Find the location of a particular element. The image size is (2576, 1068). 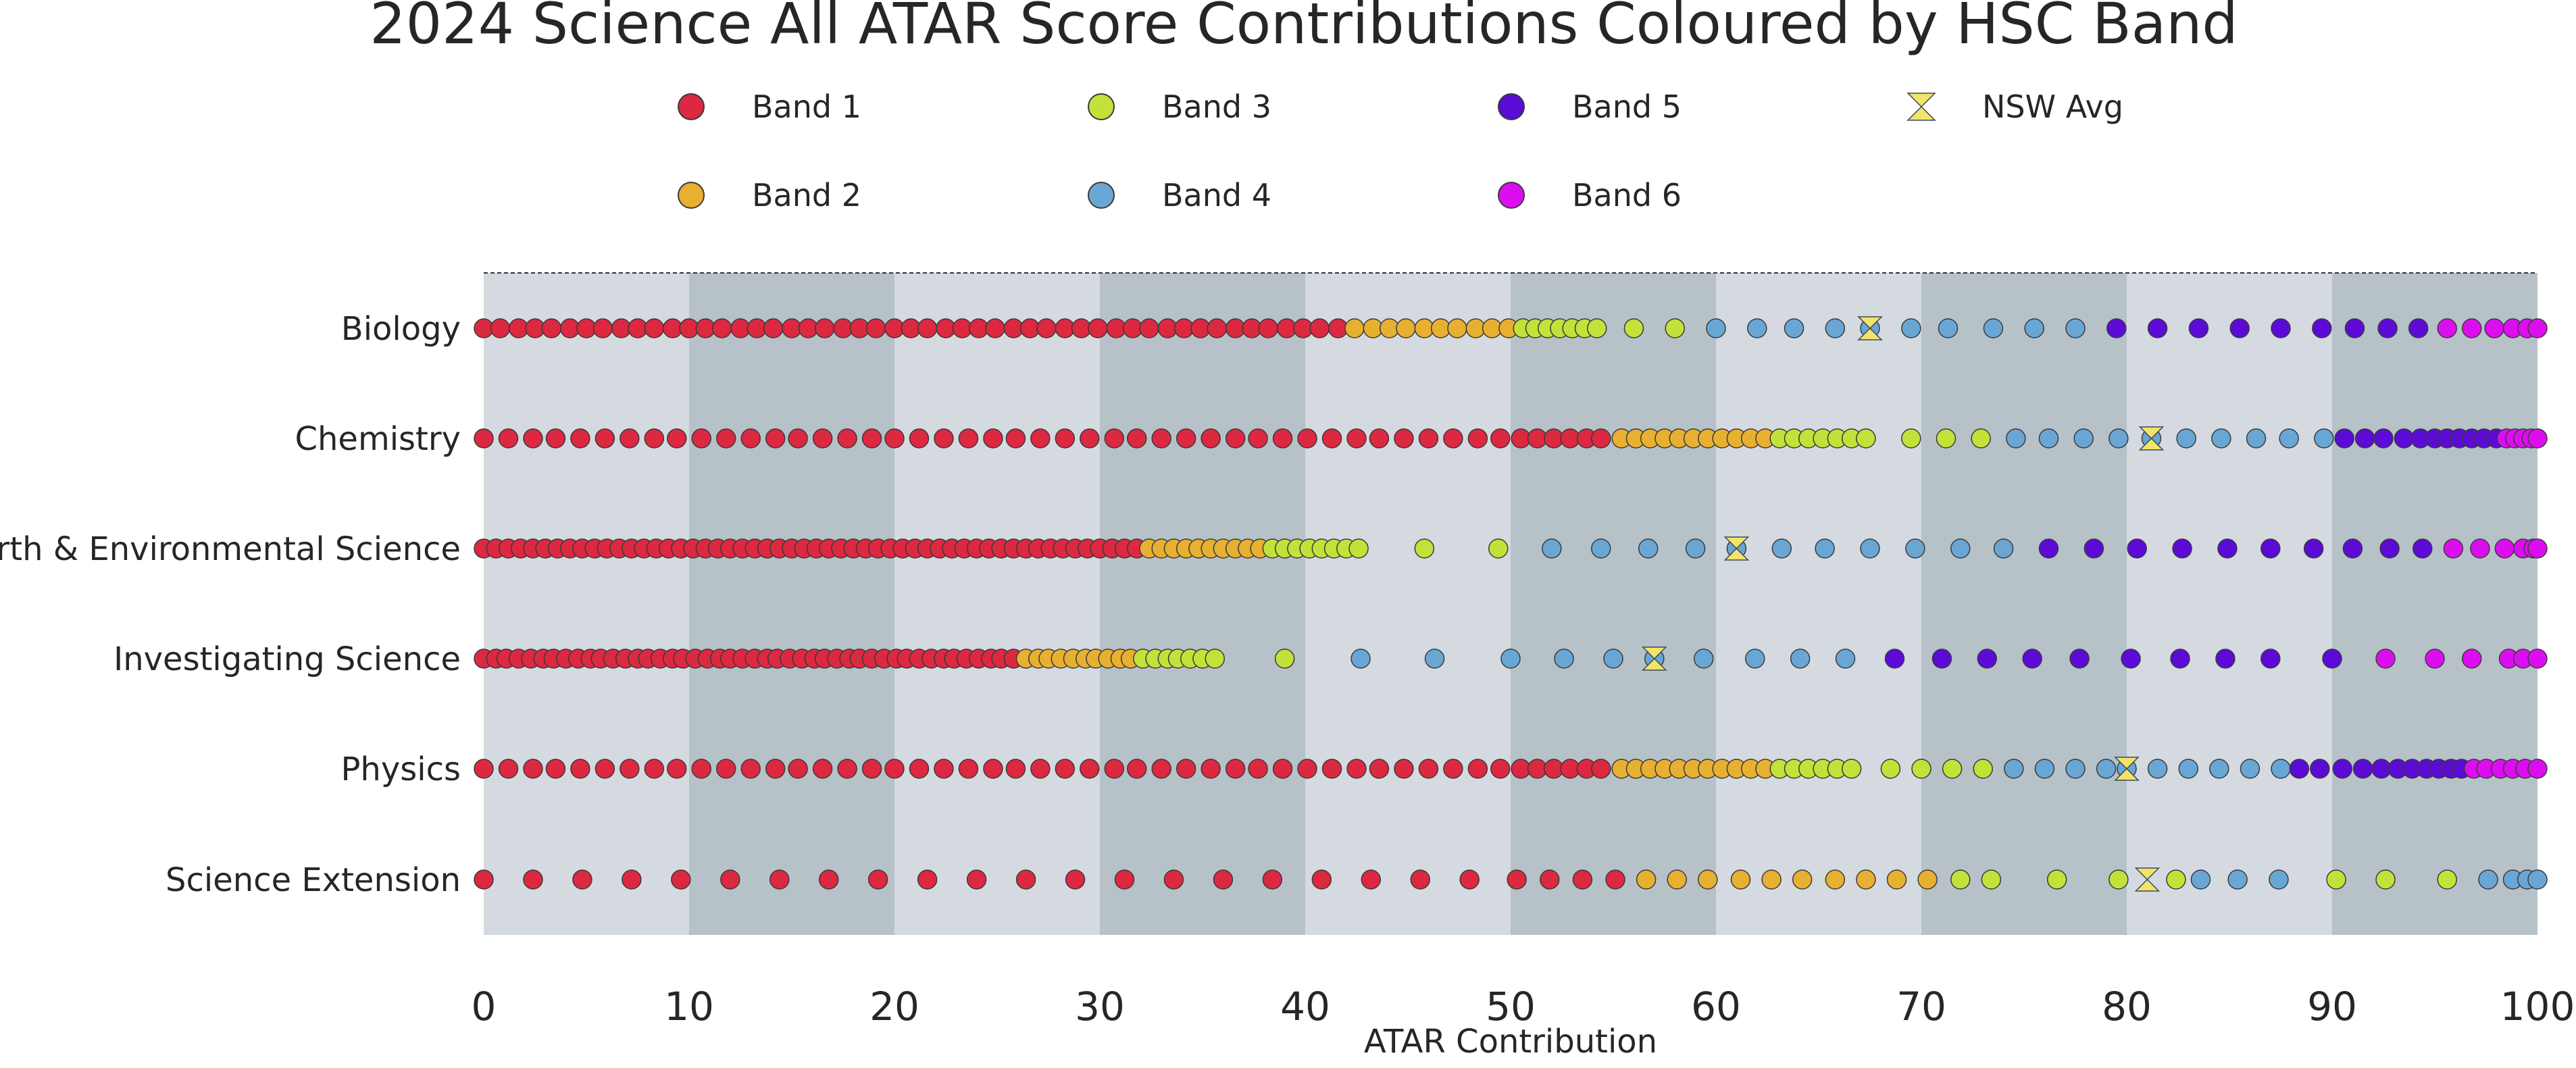

category-label: Earth & Environmental Science is located at coordinates (230, 549).